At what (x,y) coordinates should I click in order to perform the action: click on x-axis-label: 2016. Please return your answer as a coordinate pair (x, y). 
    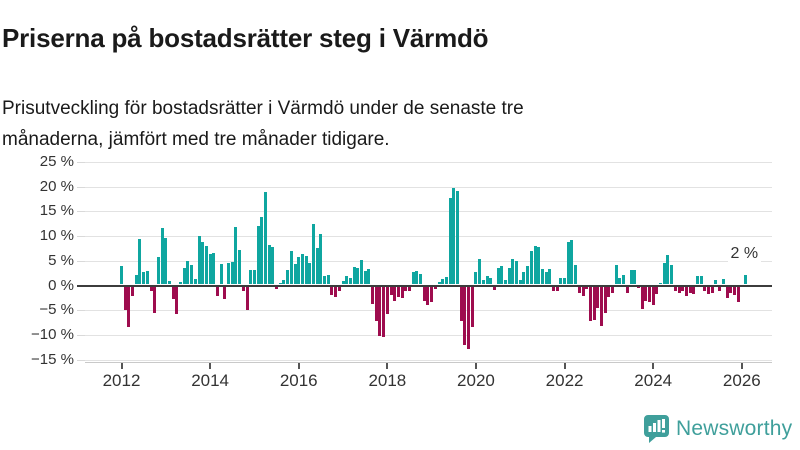
    Looking at the image, I should click on (298, 380).